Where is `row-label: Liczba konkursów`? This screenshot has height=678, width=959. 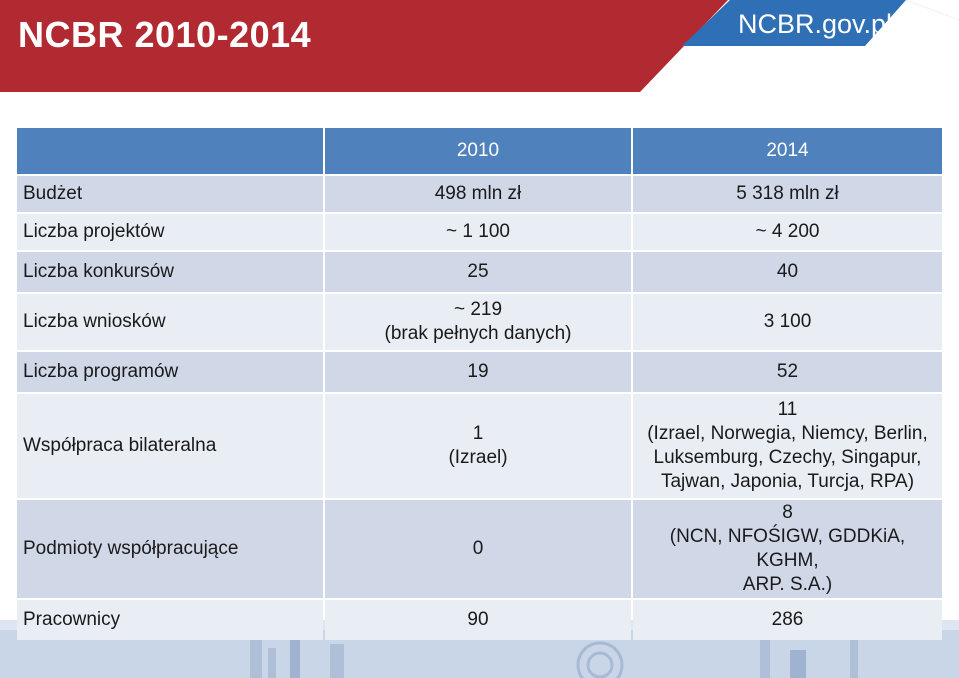
row-label: Liczba konkursów is located at coordinates (170, 272).